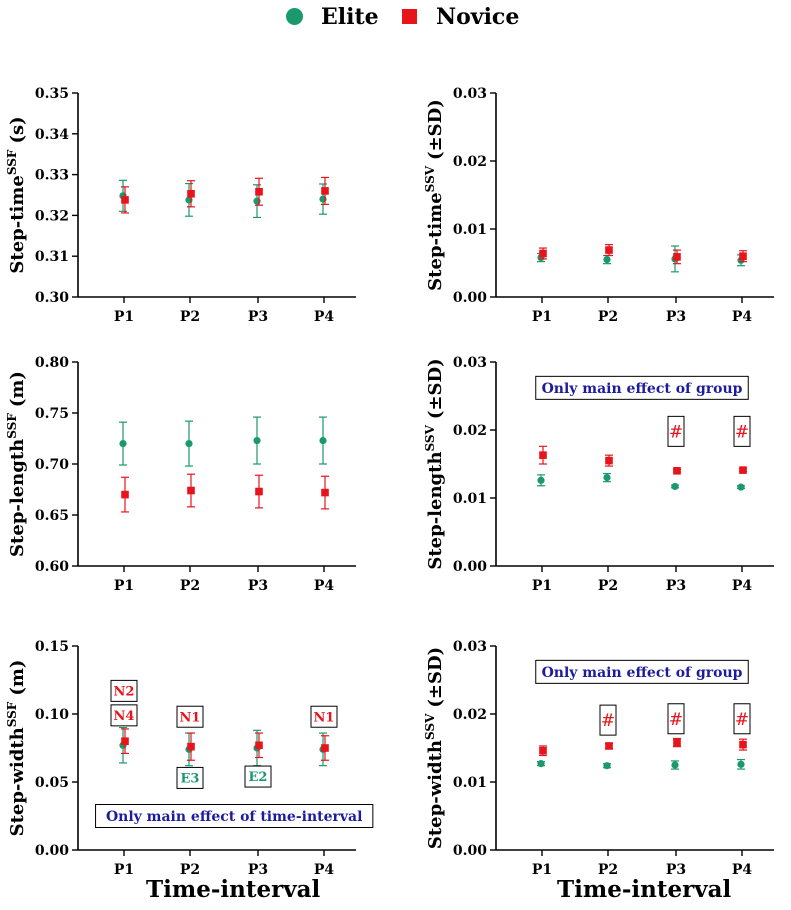 The image size is (791, 910). Describe the element at coordinates (409, 16) in the screenshot. I see `novice-legend-marker` at that location.